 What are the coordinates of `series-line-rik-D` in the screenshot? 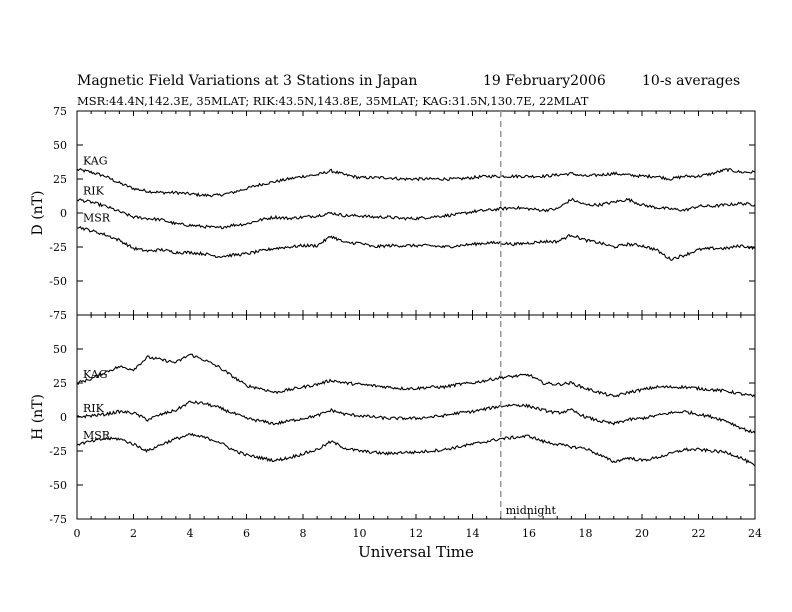 It's located at (416, 213).